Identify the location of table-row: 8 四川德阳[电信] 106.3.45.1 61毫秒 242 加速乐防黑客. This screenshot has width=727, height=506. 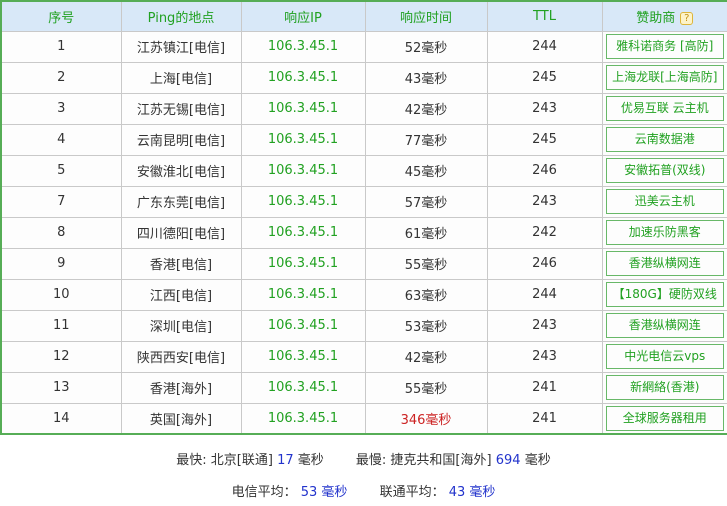
(363, 232).